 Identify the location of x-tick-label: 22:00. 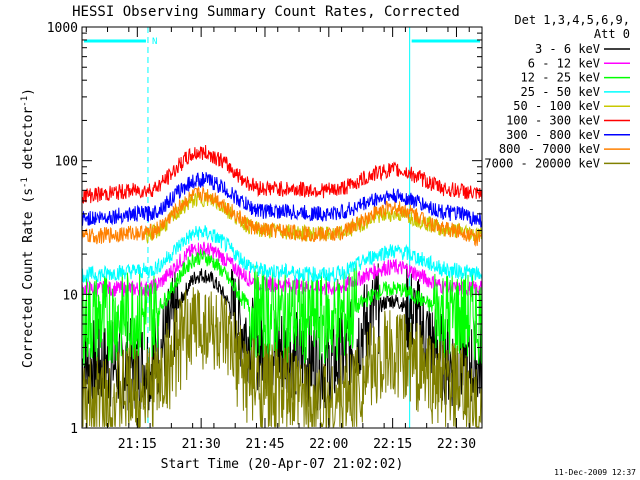
(328, 444).